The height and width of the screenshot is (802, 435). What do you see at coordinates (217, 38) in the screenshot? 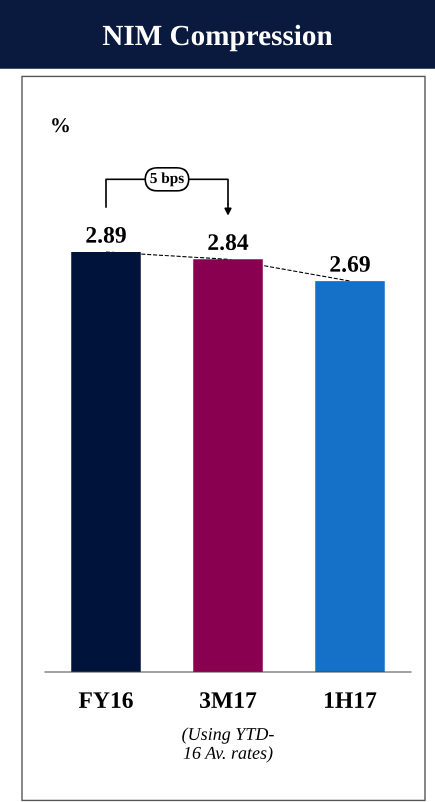
I see `chart-title: NIM Compression` at bounding box center [217, 38].